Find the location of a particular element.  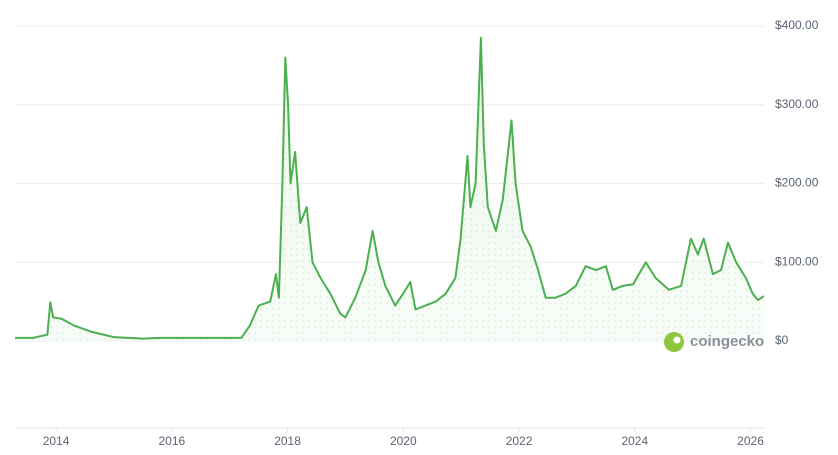

x-tick-label: 2022 is located at coordinates (519, 441).